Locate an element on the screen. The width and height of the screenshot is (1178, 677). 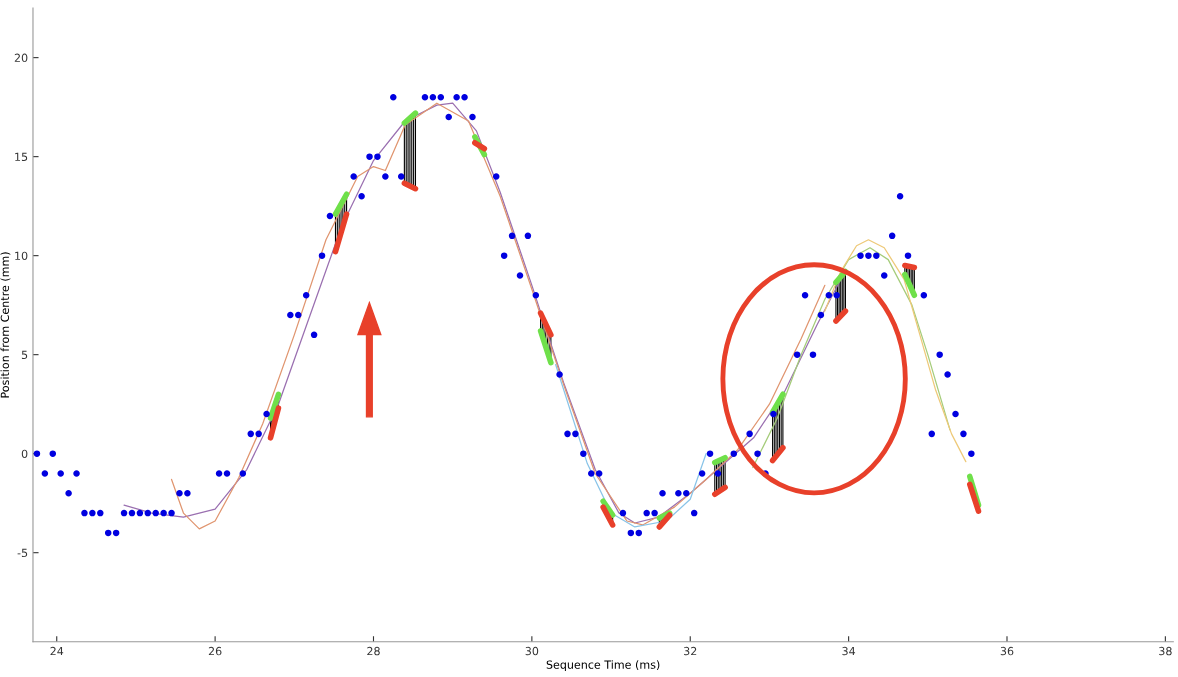
x-tick-label: 28 is located at coordinates (373, 651).